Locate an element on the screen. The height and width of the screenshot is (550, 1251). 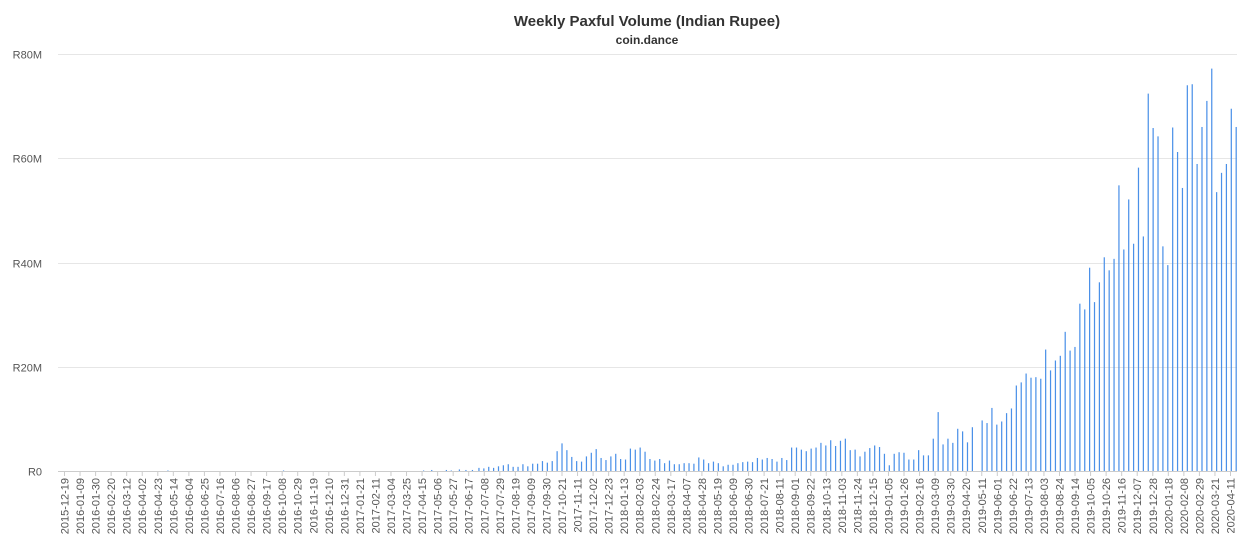
x-tick-label: 2018-03-17 is located at coordinates (672, 506).